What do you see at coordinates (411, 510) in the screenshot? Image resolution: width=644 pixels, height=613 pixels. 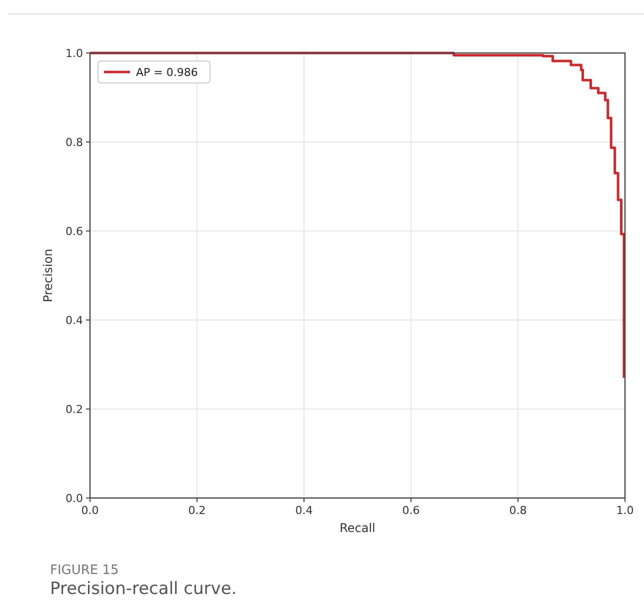 I see `x-tick-label: 0.6` at bounding box center [411, 510].